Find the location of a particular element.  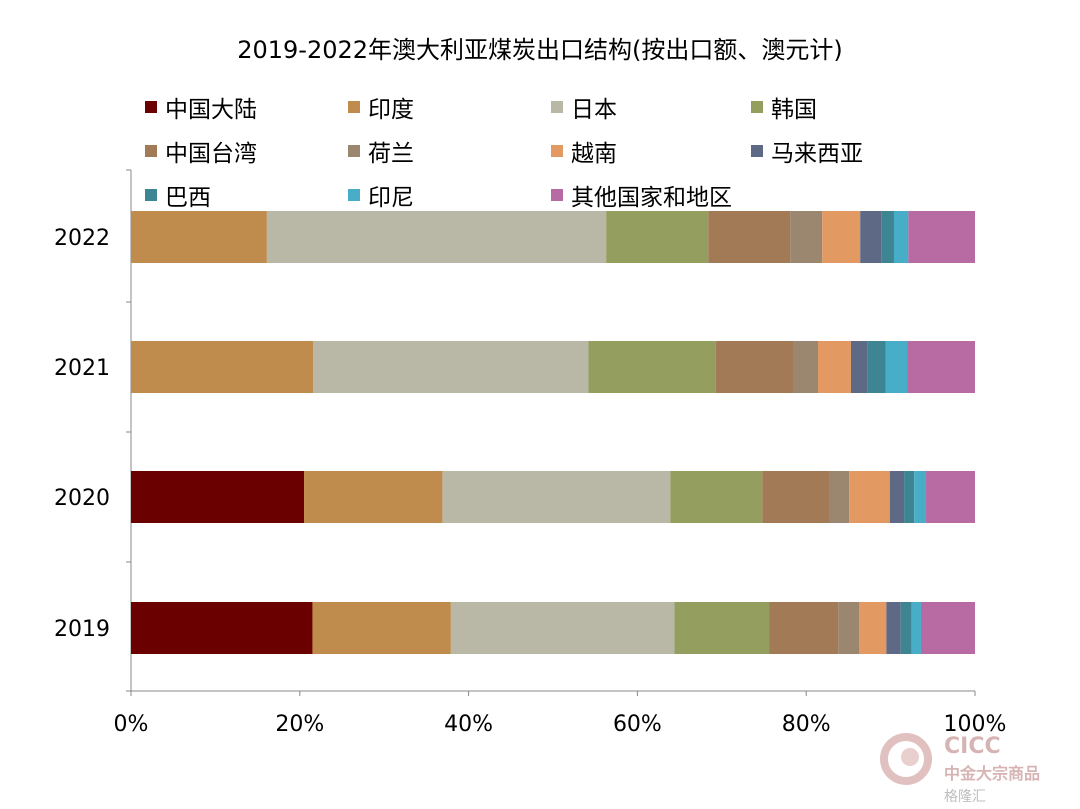

legend-label: 日本 is located at coordinates (594, 110).